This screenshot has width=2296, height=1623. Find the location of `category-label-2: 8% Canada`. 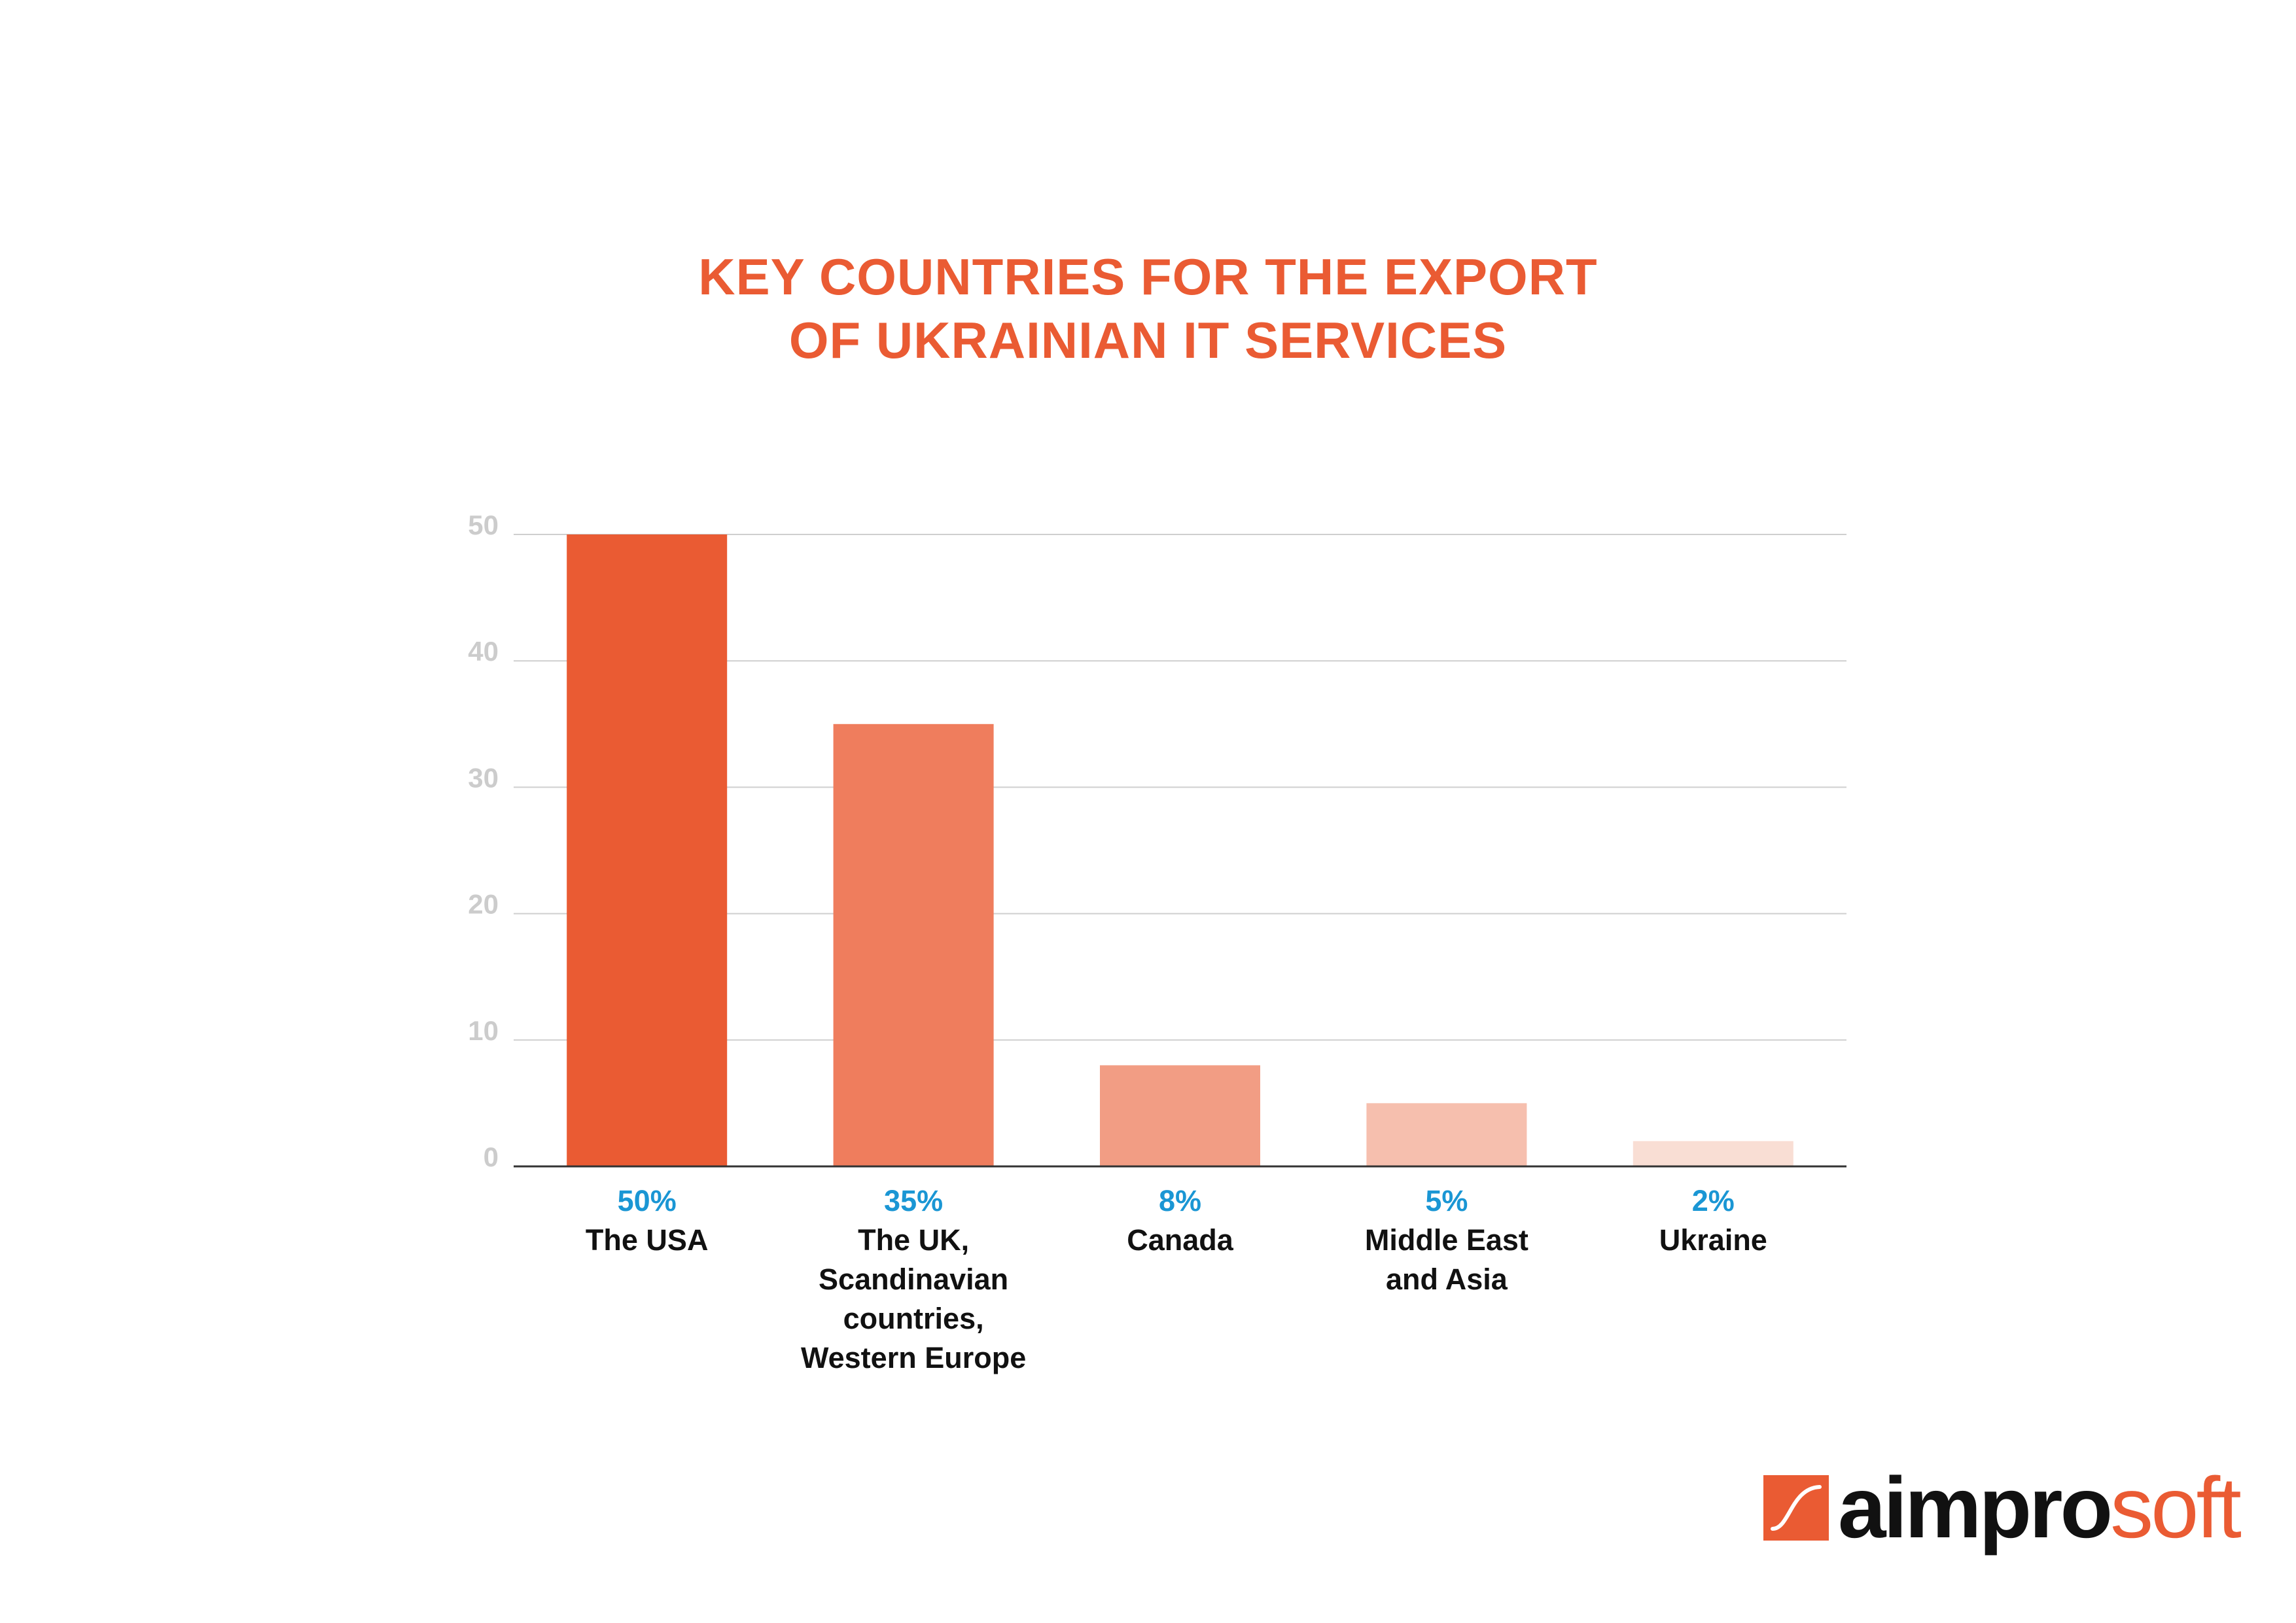

category-label-2: 8% Canada is located at coordinates (1180, 1220).